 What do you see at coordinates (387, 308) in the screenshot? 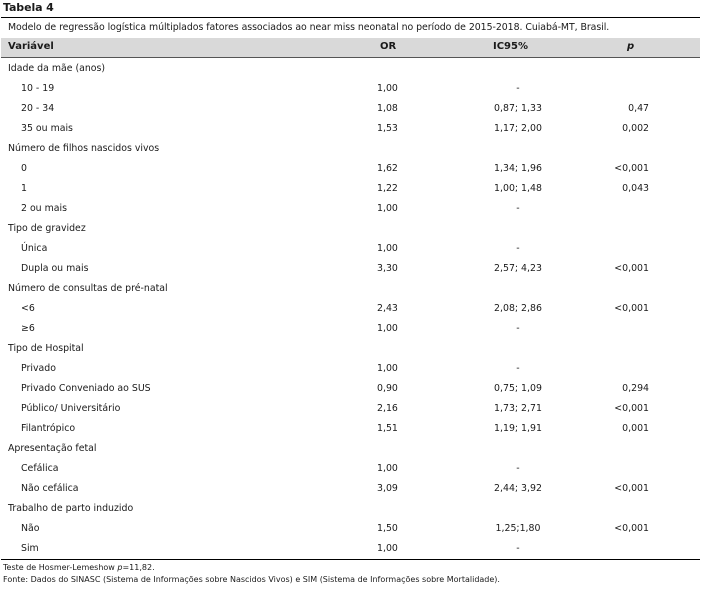
I see `or-value: 2,43` at bounding box center [387, 308].